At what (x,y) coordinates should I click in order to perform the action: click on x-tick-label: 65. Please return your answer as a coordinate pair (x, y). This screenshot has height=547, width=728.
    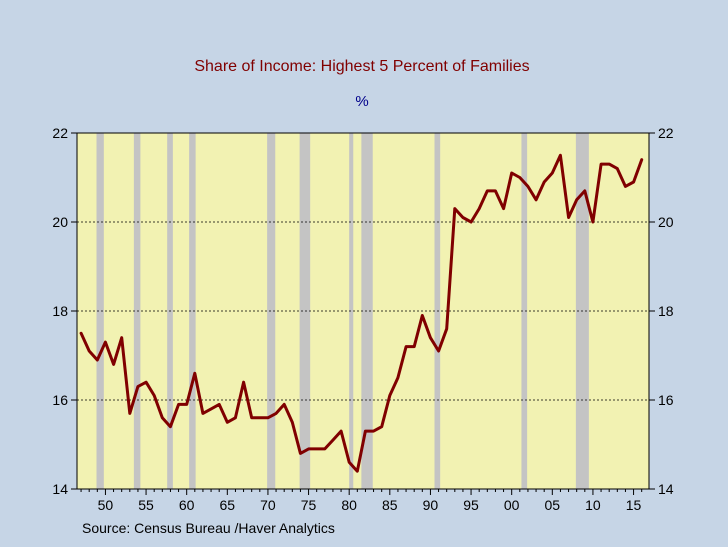
    Looking at the image, I should click on (228, 505).